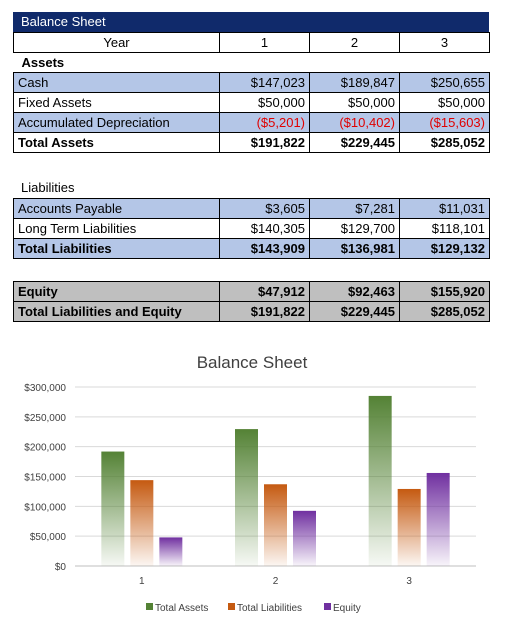  What do you see at coordinates (252, 63) in the screenshot?
I see `assets-section-row: Assets` at bounding box center [252, 63].